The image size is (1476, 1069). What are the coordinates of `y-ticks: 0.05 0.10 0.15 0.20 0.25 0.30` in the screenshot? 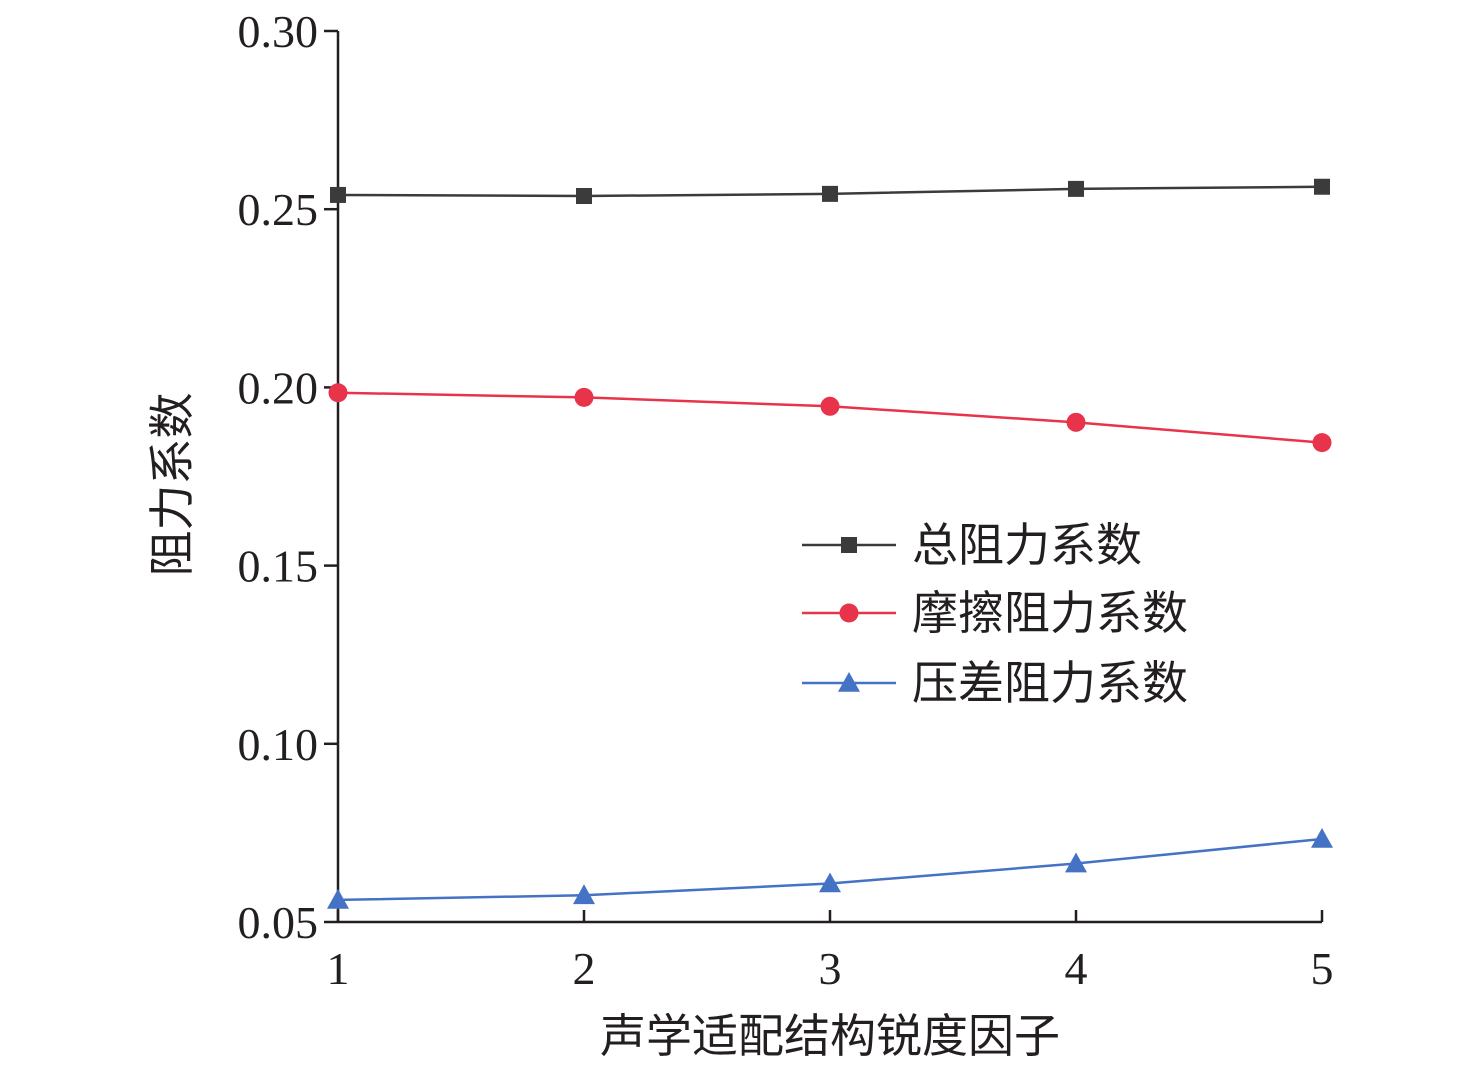 It's located at (288, 477).